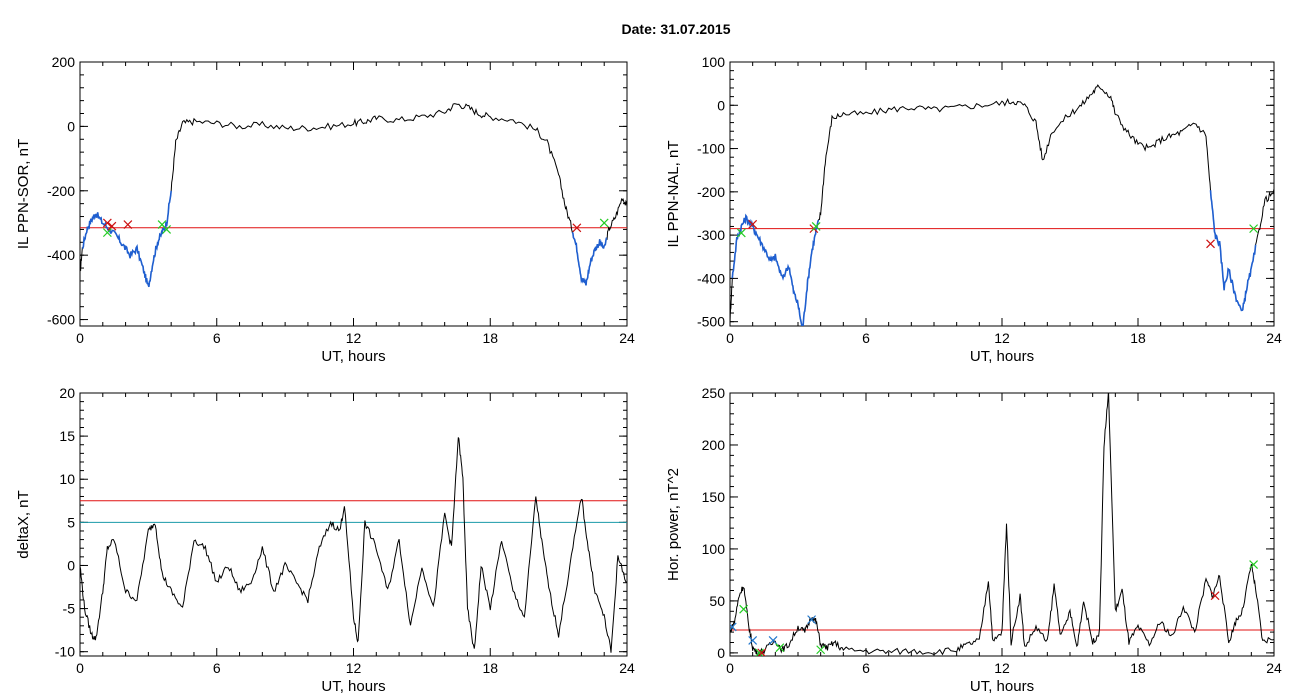 The image size is (1300, 700). I want to click on y-tick-label: -500, so click(711, 322).